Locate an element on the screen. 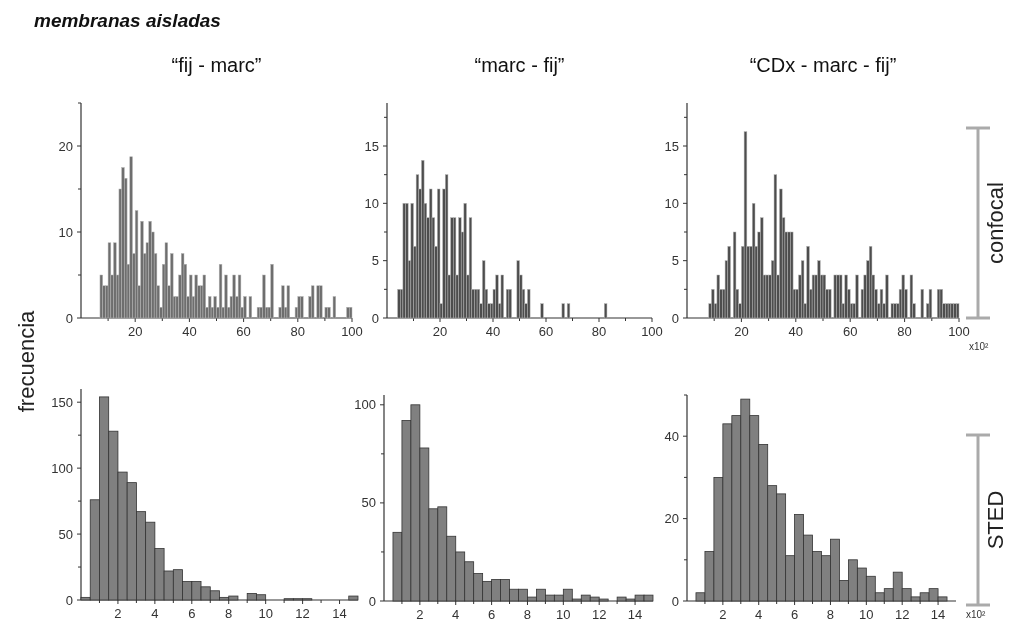 This screenshot has width=1010, height=622. chart-title: “CDx - marc - fij” is located at coordinates (823, 65).